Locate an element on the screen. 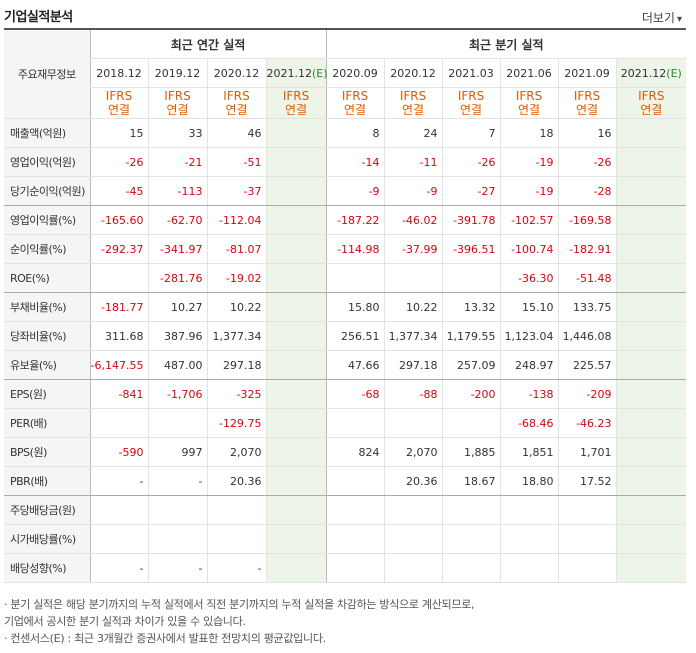 This screenshot has width=696, height=653. more-button: 더보기 ▾ is located at coordinates (662, 17).